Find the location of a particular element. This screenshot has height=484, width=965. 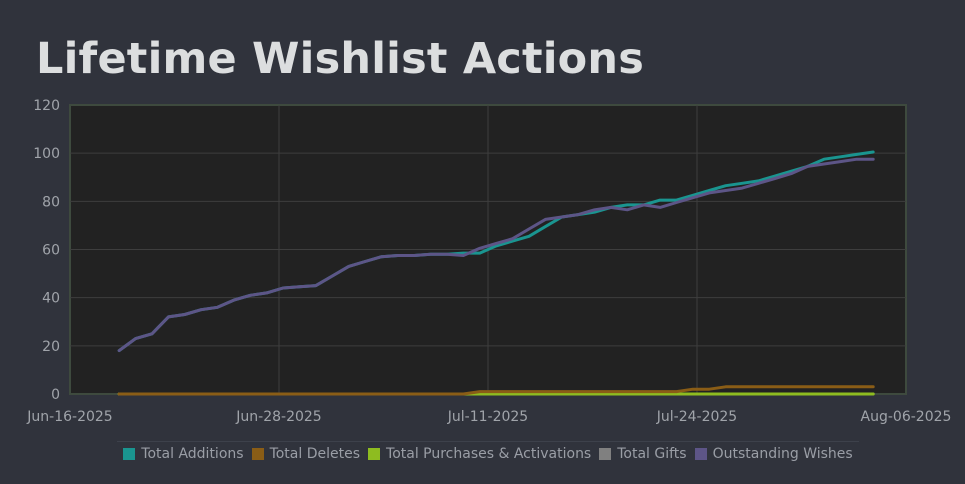

legend-label: Total Purchases & Activations is located at coordinates (489, 454).